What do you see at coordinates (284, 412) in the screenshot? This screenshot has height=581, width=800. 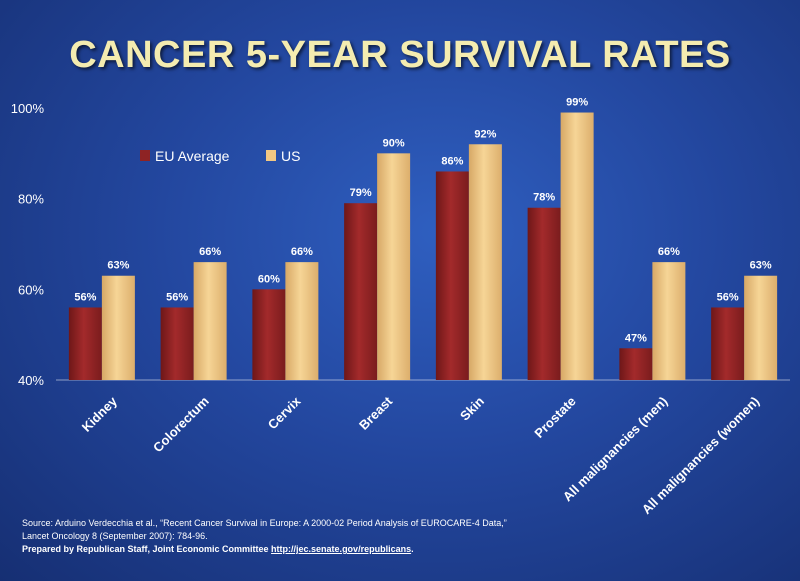 I see `x-tick-label: Cervix` at bounding box center [284, 412].